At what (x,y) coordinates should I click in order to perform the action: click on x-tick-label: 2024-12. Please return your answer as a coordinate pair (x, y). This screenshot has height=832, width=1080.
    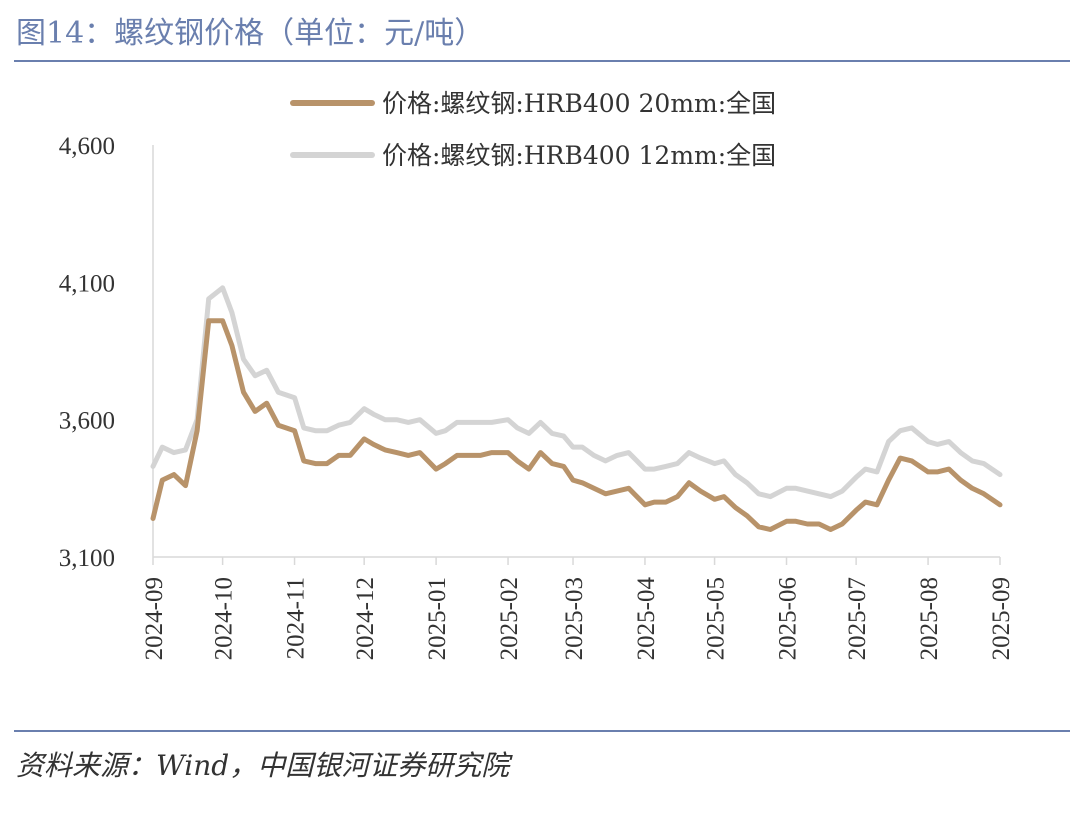
    Looking at the image, I should click on (365, 618).